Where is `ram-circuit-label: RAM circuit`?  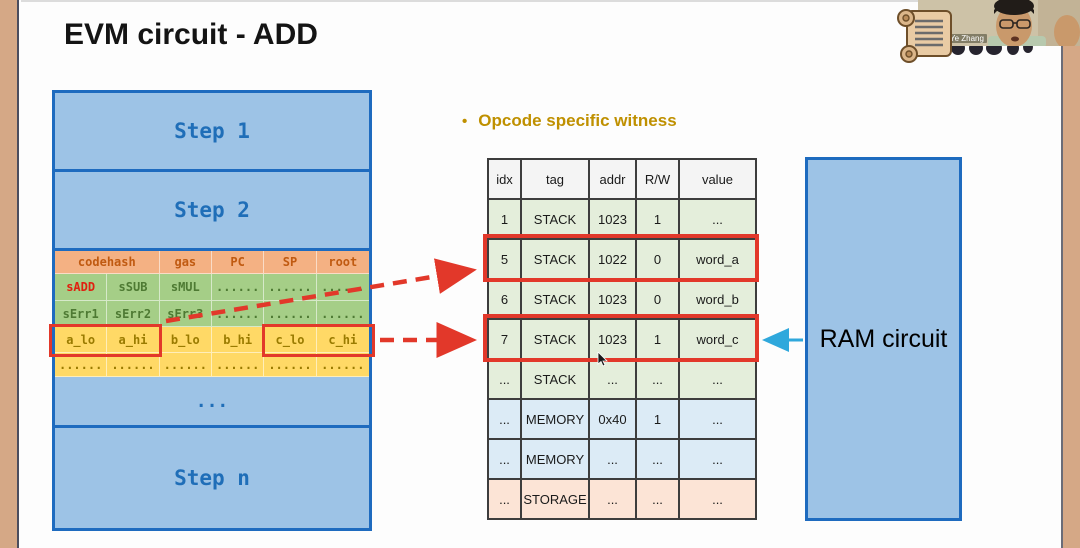 ram-circuit-label: RAM circuit is located at coordinates (883, 338).